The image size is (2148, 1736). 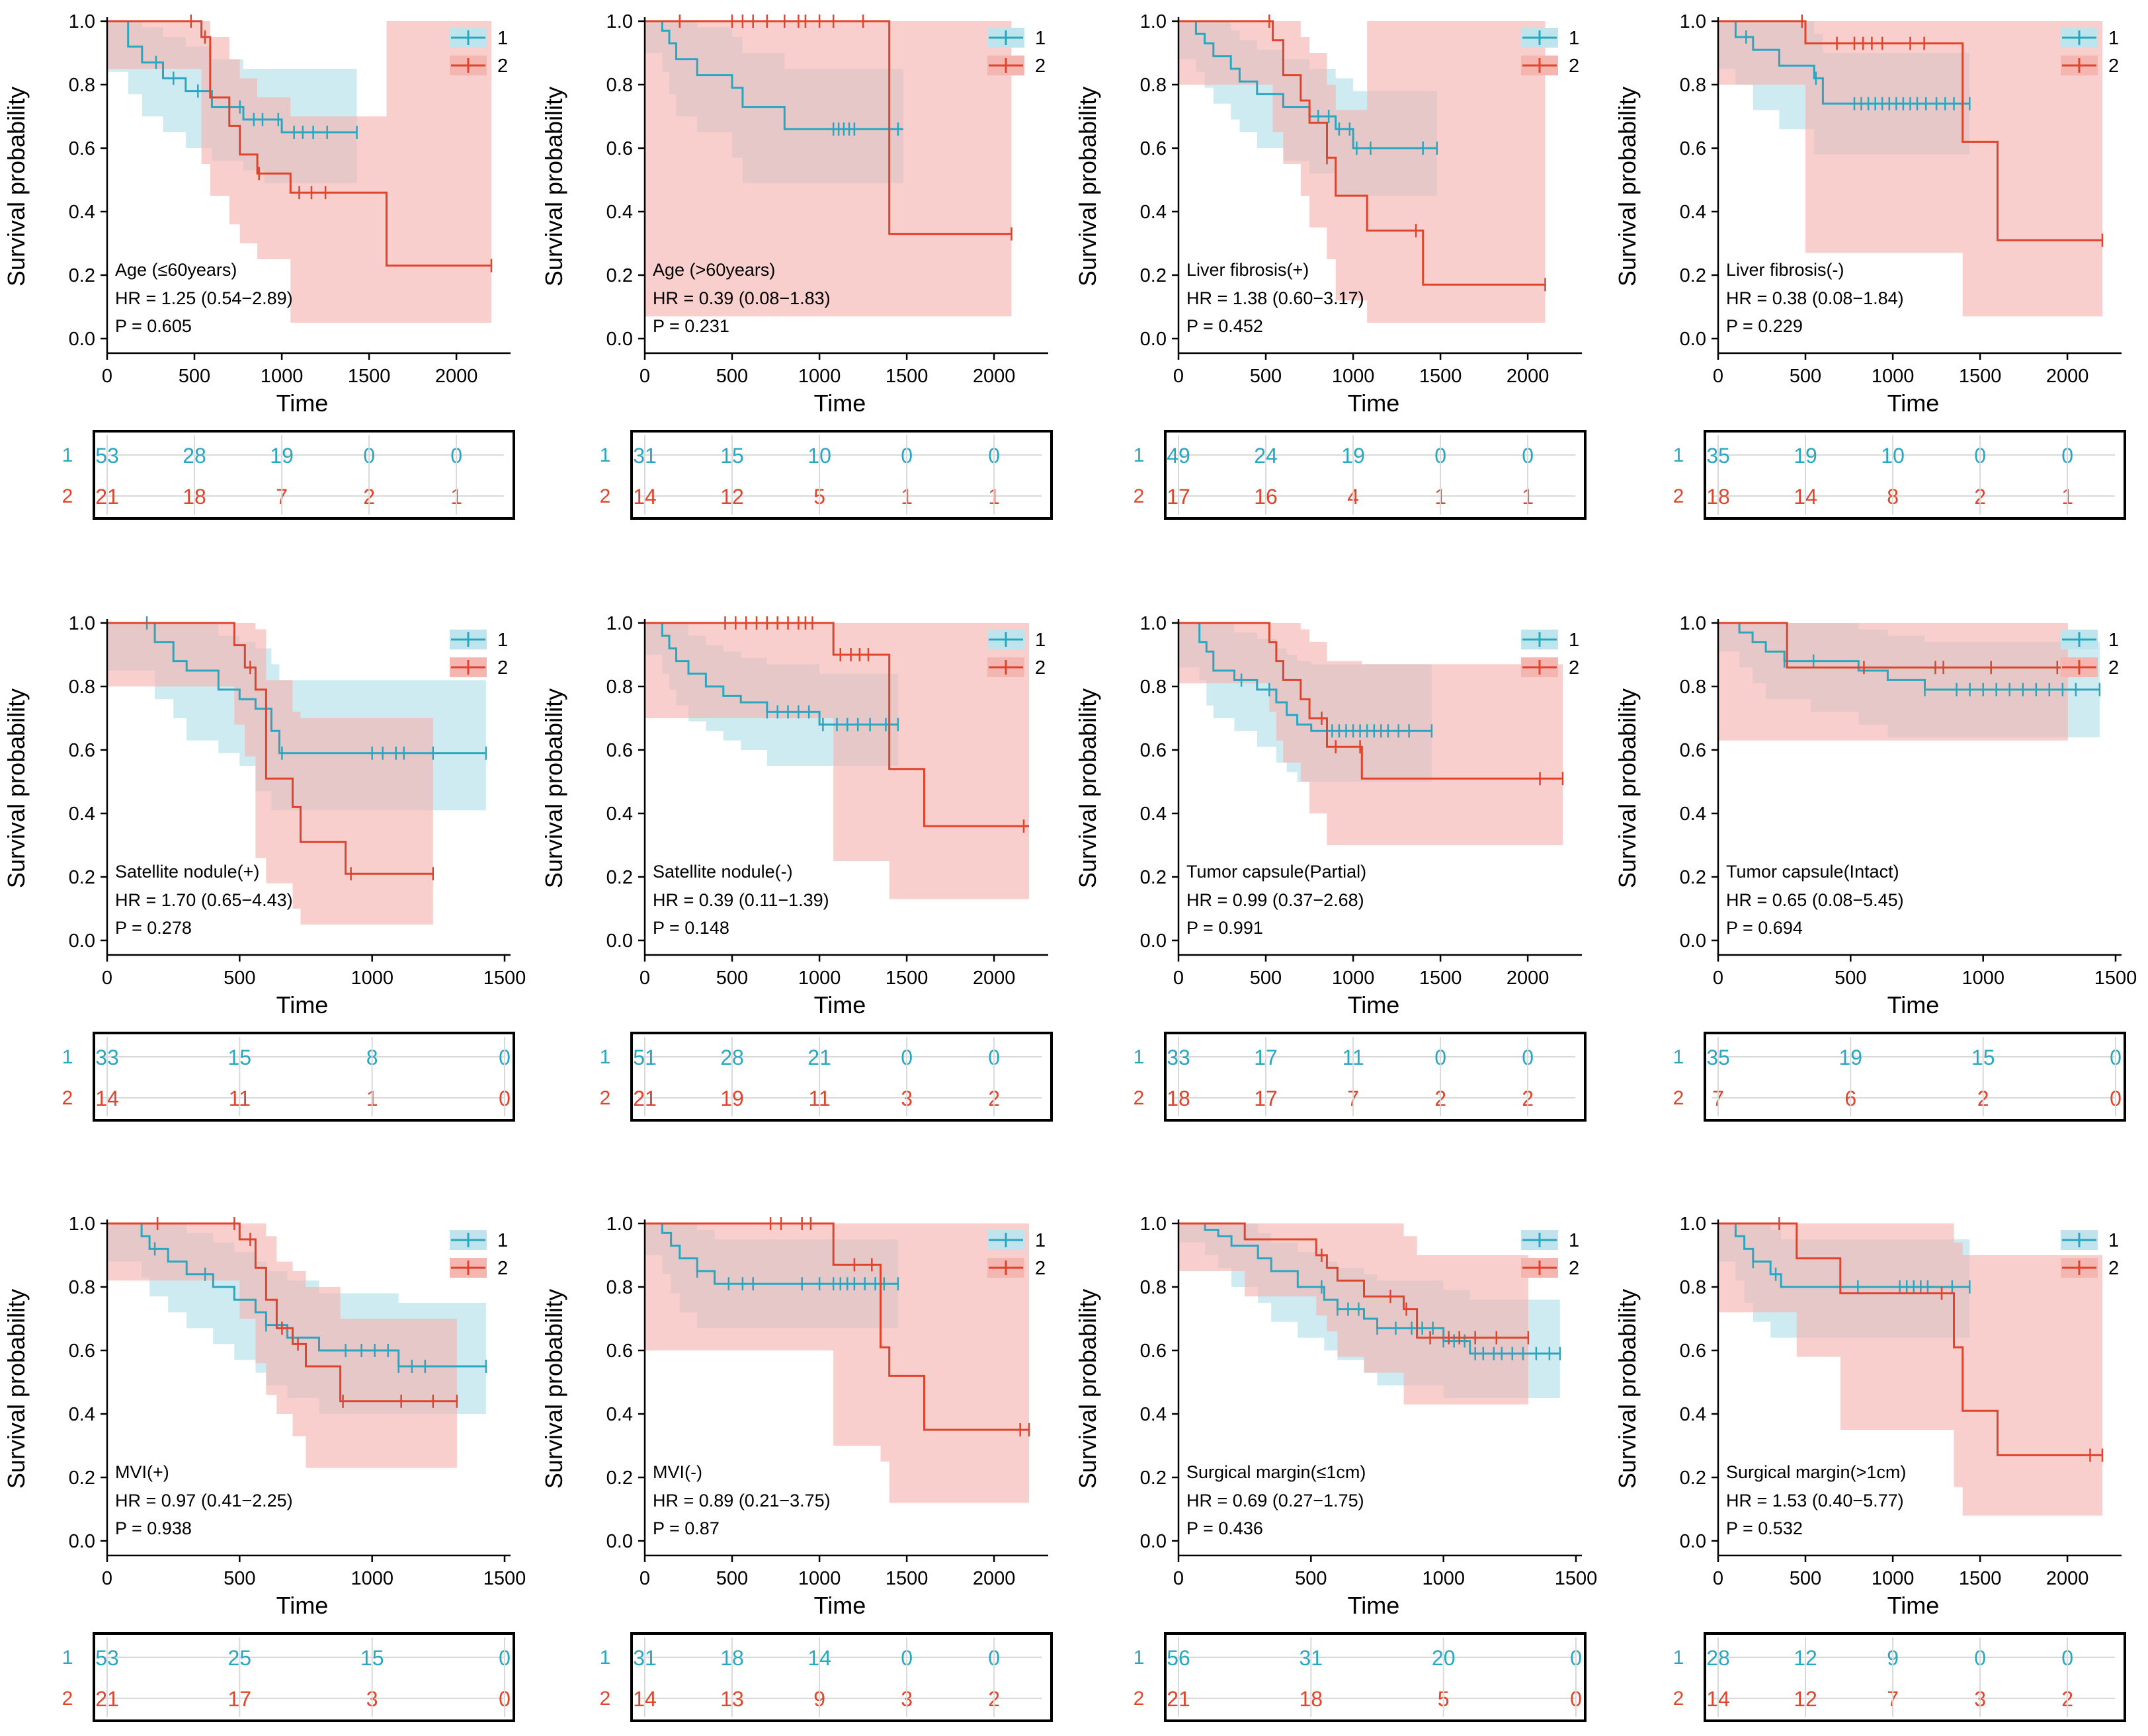 I want to click on hazard-ratio-text: HR = 0.99 (0.37−2.68), so click(x=1275, y=900).